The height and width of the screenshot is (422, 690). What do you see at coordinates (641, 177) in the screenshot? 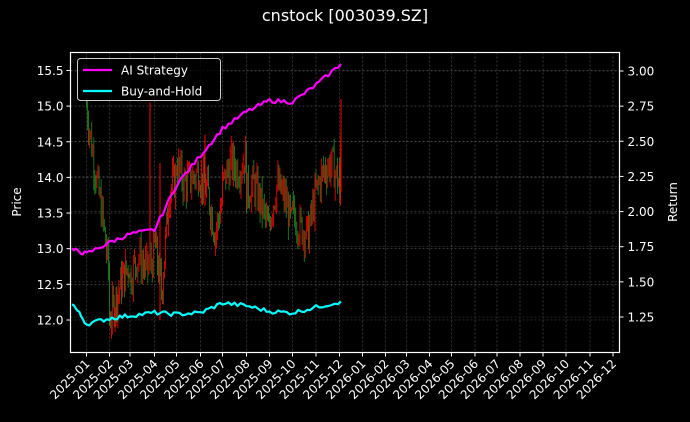
I see `y-right-tick-label: 2.25` at bounding box center [641, 177].